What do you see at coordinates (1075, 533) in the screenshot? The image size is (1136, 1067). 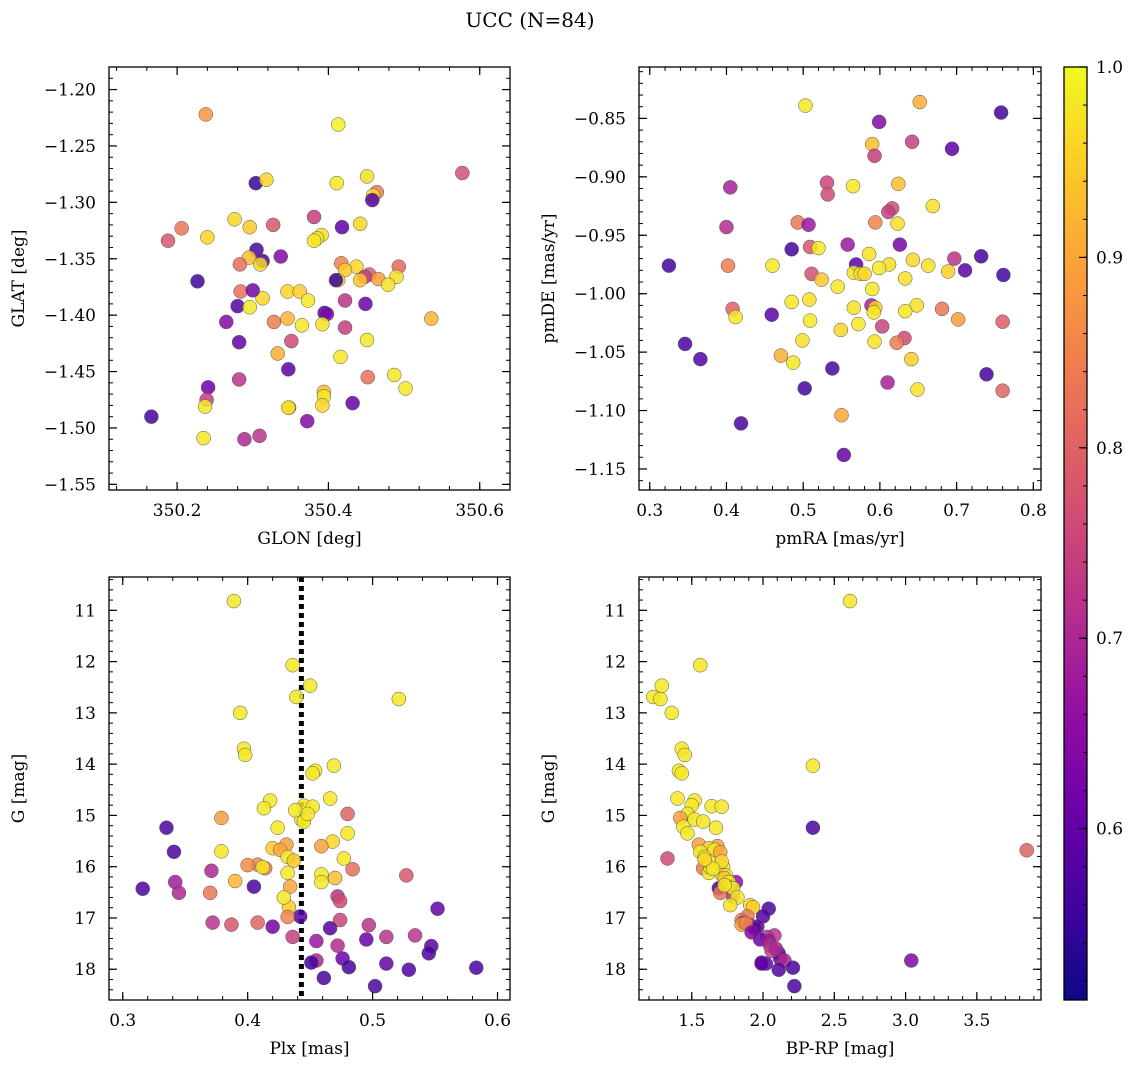 I see `colorbar-gradient` at bounding box center [1075, 533].